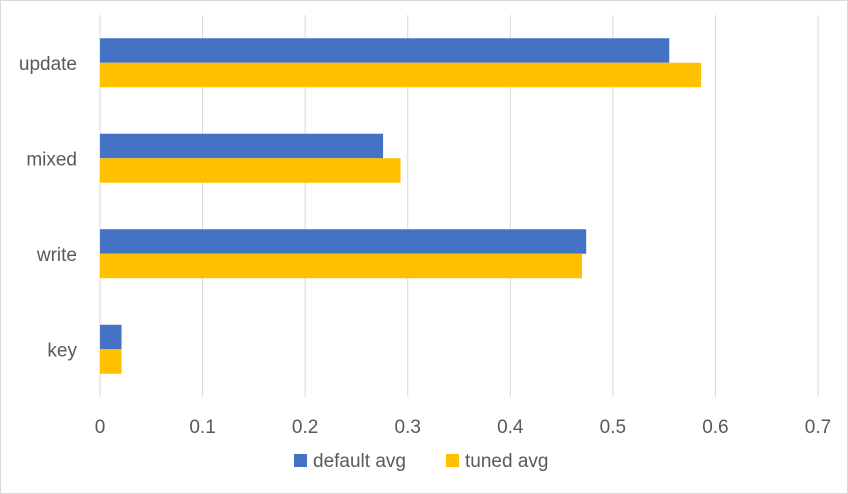 The width and height of the screenshot is (848, 494). I want to click on bar-write-default-avg, so click(343, 241).